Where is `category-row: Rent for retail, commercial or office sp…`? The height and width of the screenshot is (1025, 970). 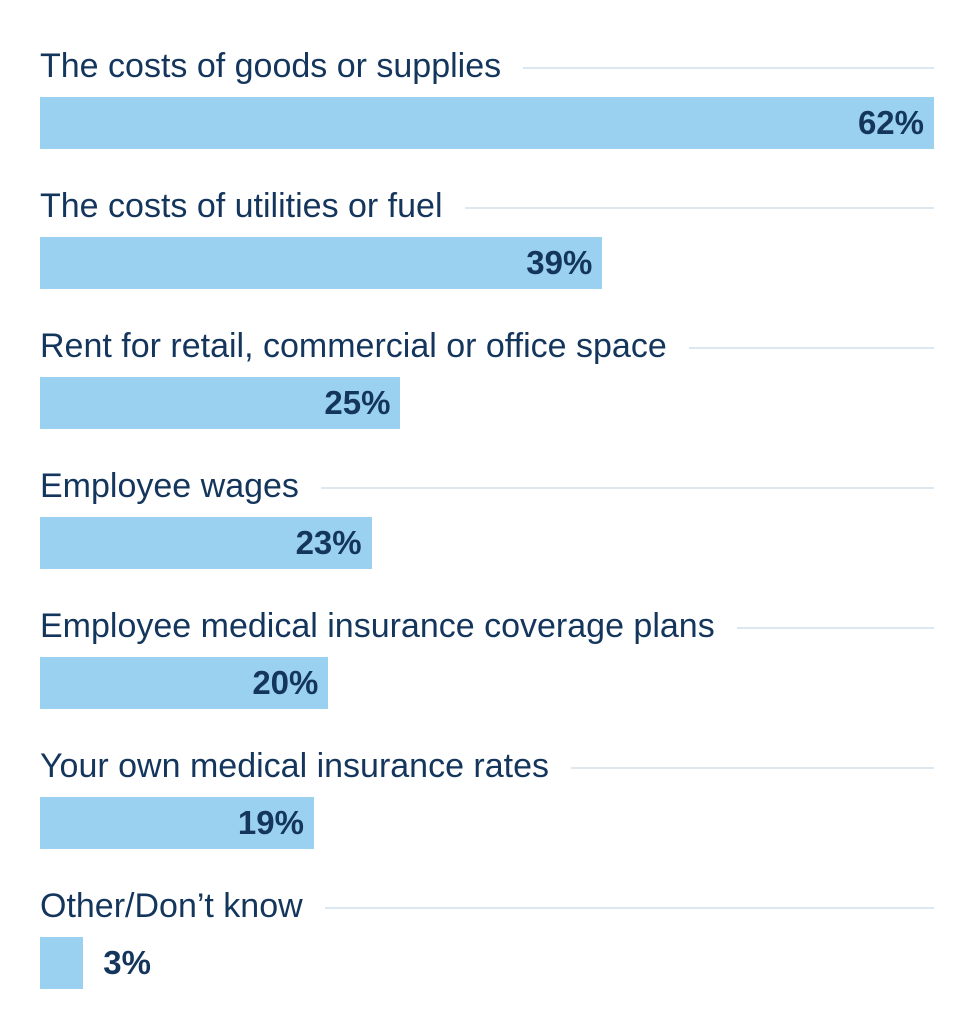 category-row: Rent for retail, commercial or office sp… is located at coordinates (487, 356).